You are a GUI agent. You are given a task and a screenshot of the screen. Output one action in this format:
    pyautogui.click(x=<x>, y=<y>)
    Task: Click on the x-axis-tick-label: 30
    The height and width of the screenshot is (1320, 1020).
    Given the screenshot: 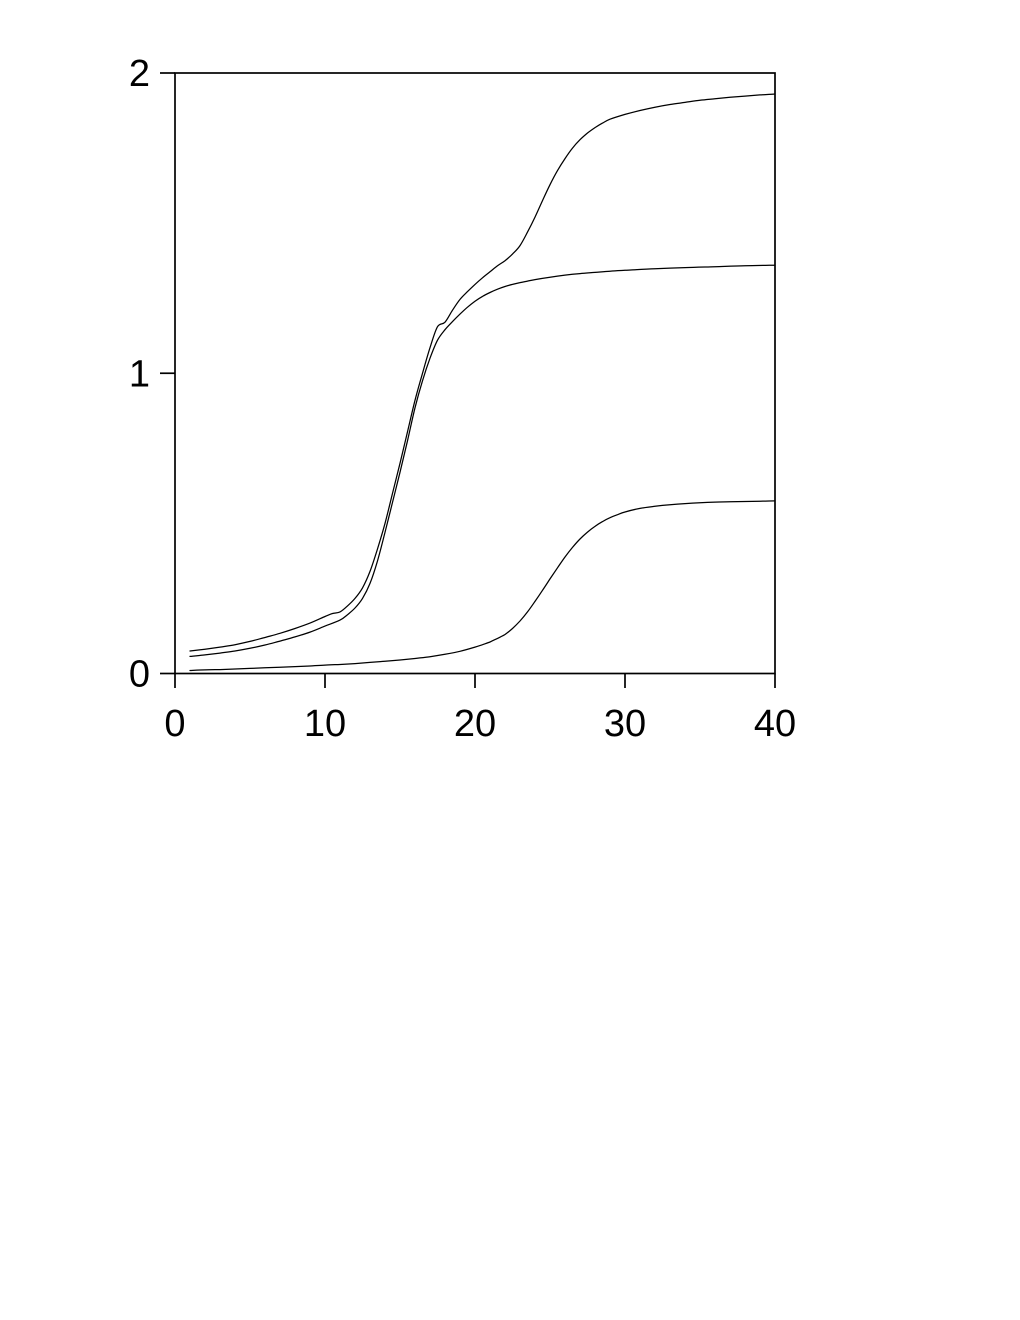 What is the action you would take?
    pyautogui.click(x=625, y=724)
    